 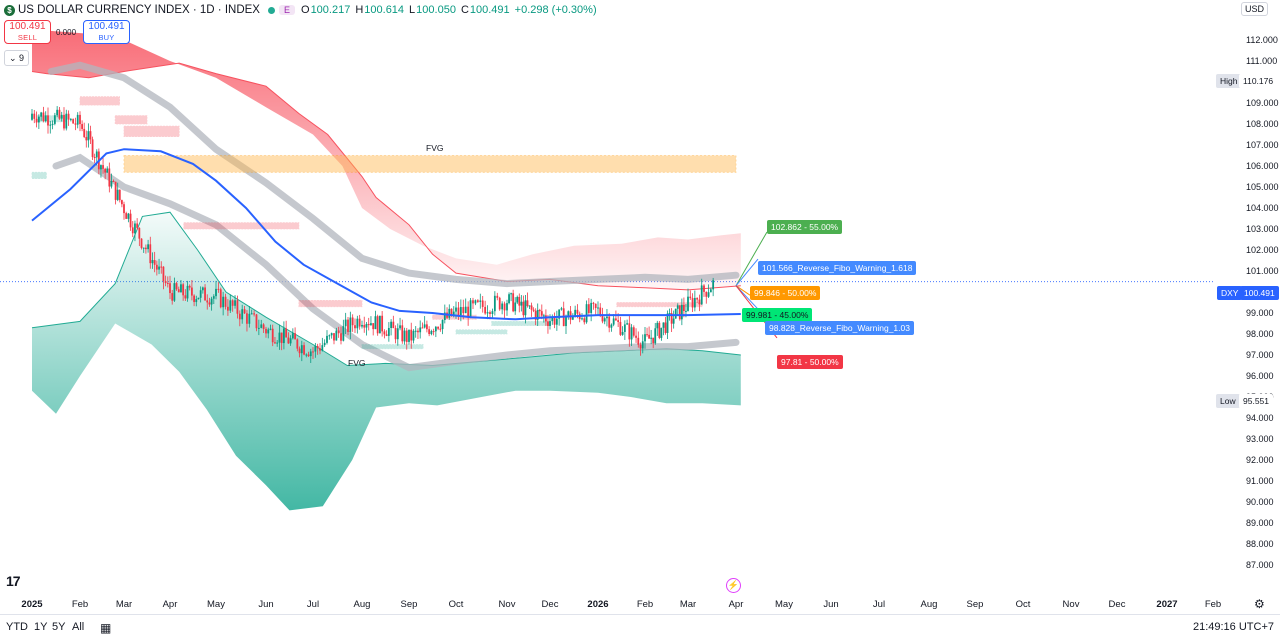 What do you see at coordinates (59, 627) in the screenshot?
I see `range-5y-button: 5Y` at bounding box center [59, 627].